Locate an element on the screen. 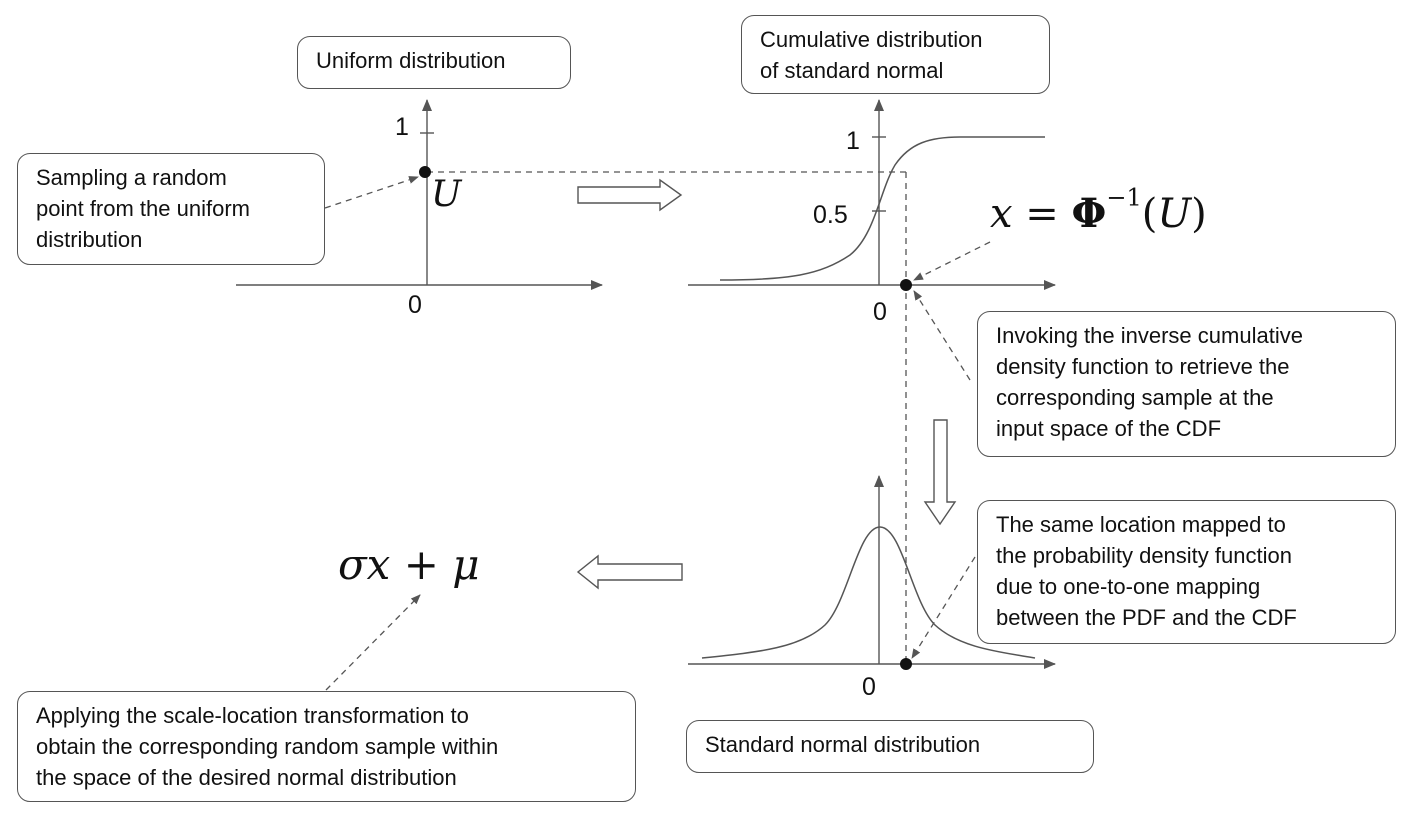 Image resolution: width=1413 pixels, height=818 pixels. cdf-curve is located at coordinates (882, 208).